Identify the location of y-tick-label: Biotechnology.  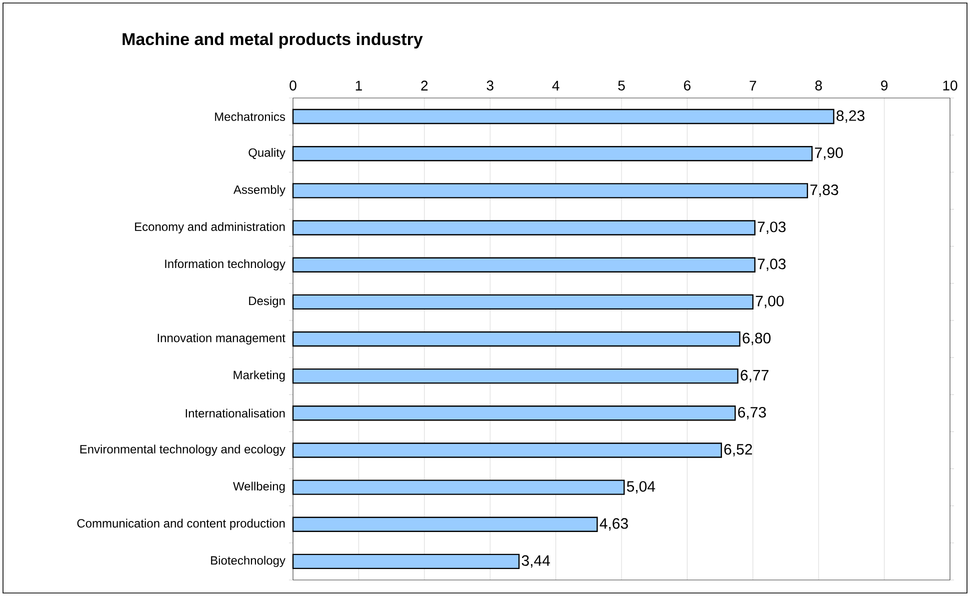
(248, 562).